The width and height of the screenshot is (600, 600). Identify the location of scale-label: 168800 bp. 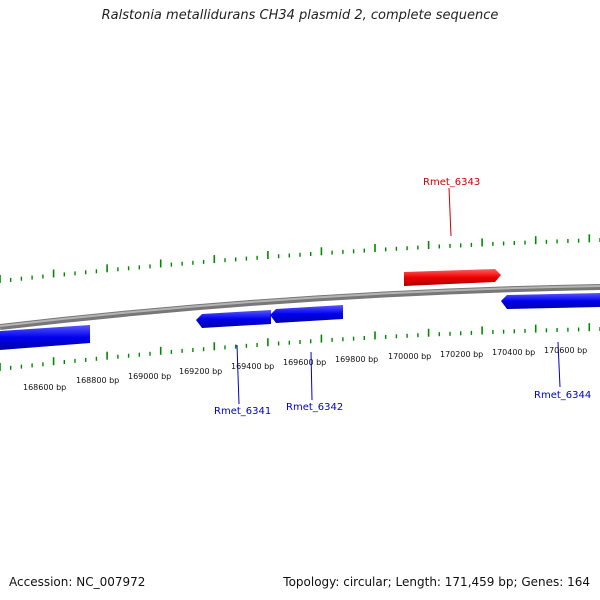
(97, 380).